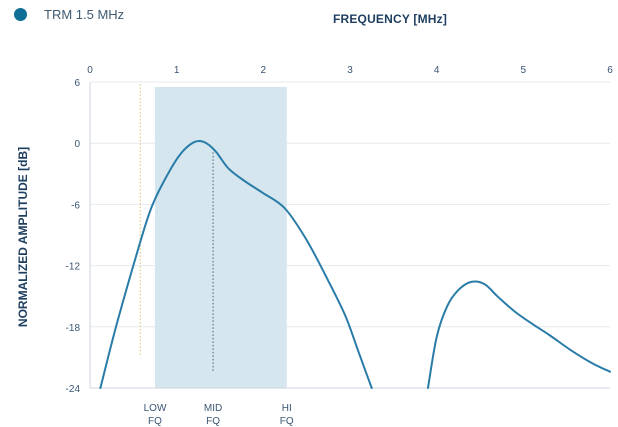  Describe the element at coordinates (73, 236) in the screenshot. I see `y-tick-labels: 6 0 -6 -12 -18 -24` at that location.